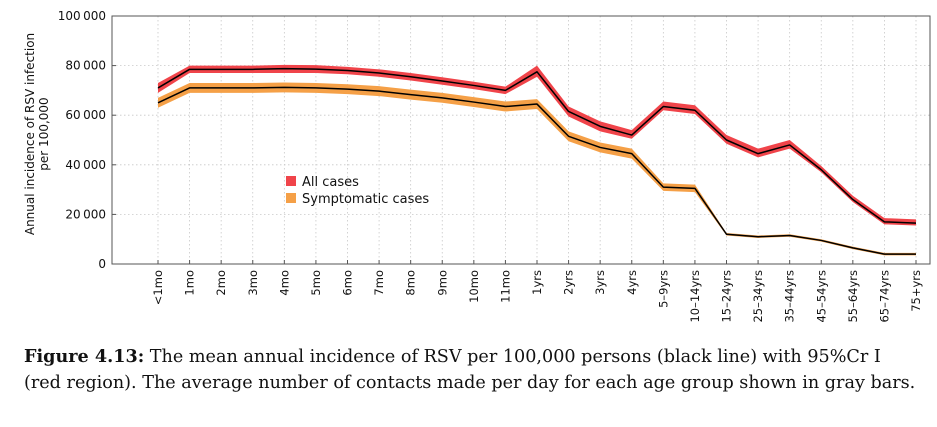 Image resolution: width=937 pixels, height=427 pixels. I want to click on x-tick-label: 35–44yrs, so click(790, 296).